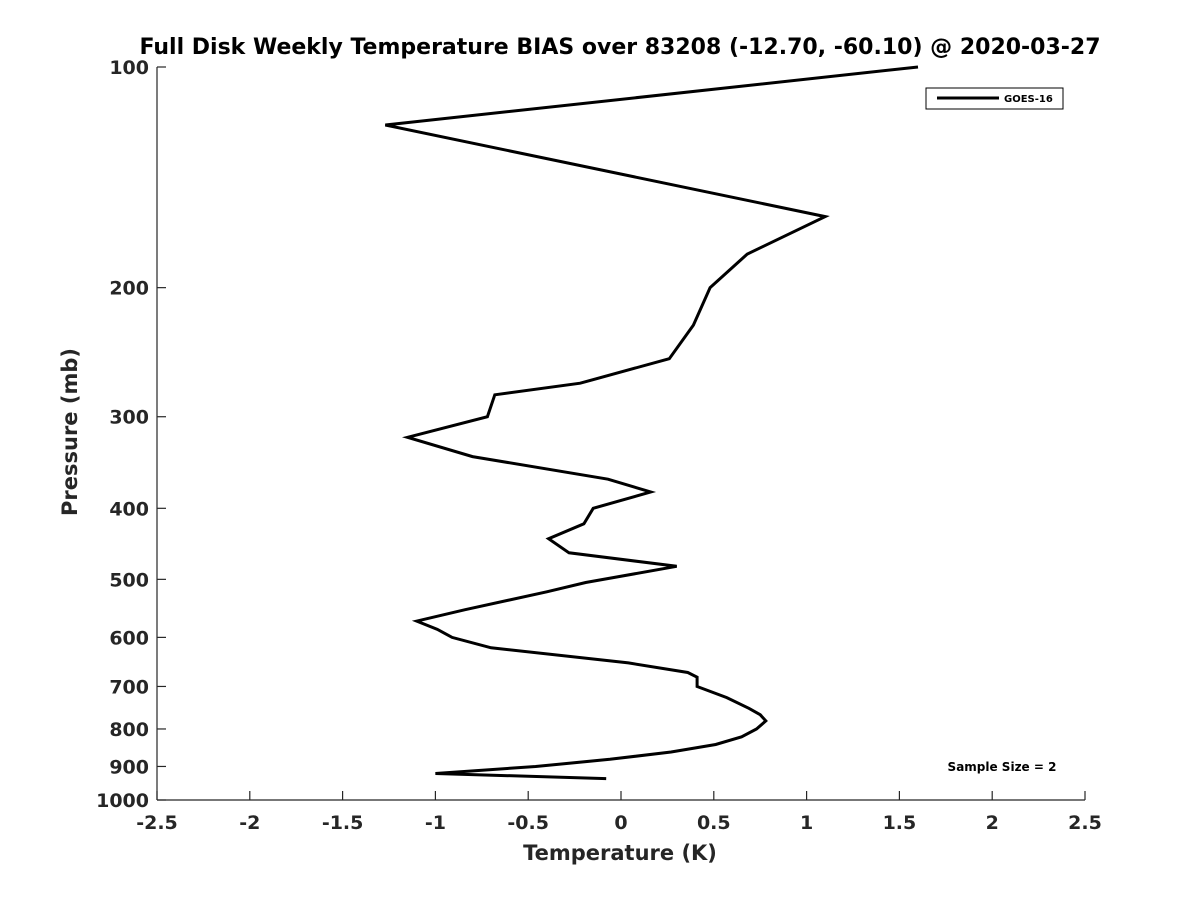  Describe the element at coordinates (714, 823) in the screenshot. I see `x-tick-label: 0.5` at that location.